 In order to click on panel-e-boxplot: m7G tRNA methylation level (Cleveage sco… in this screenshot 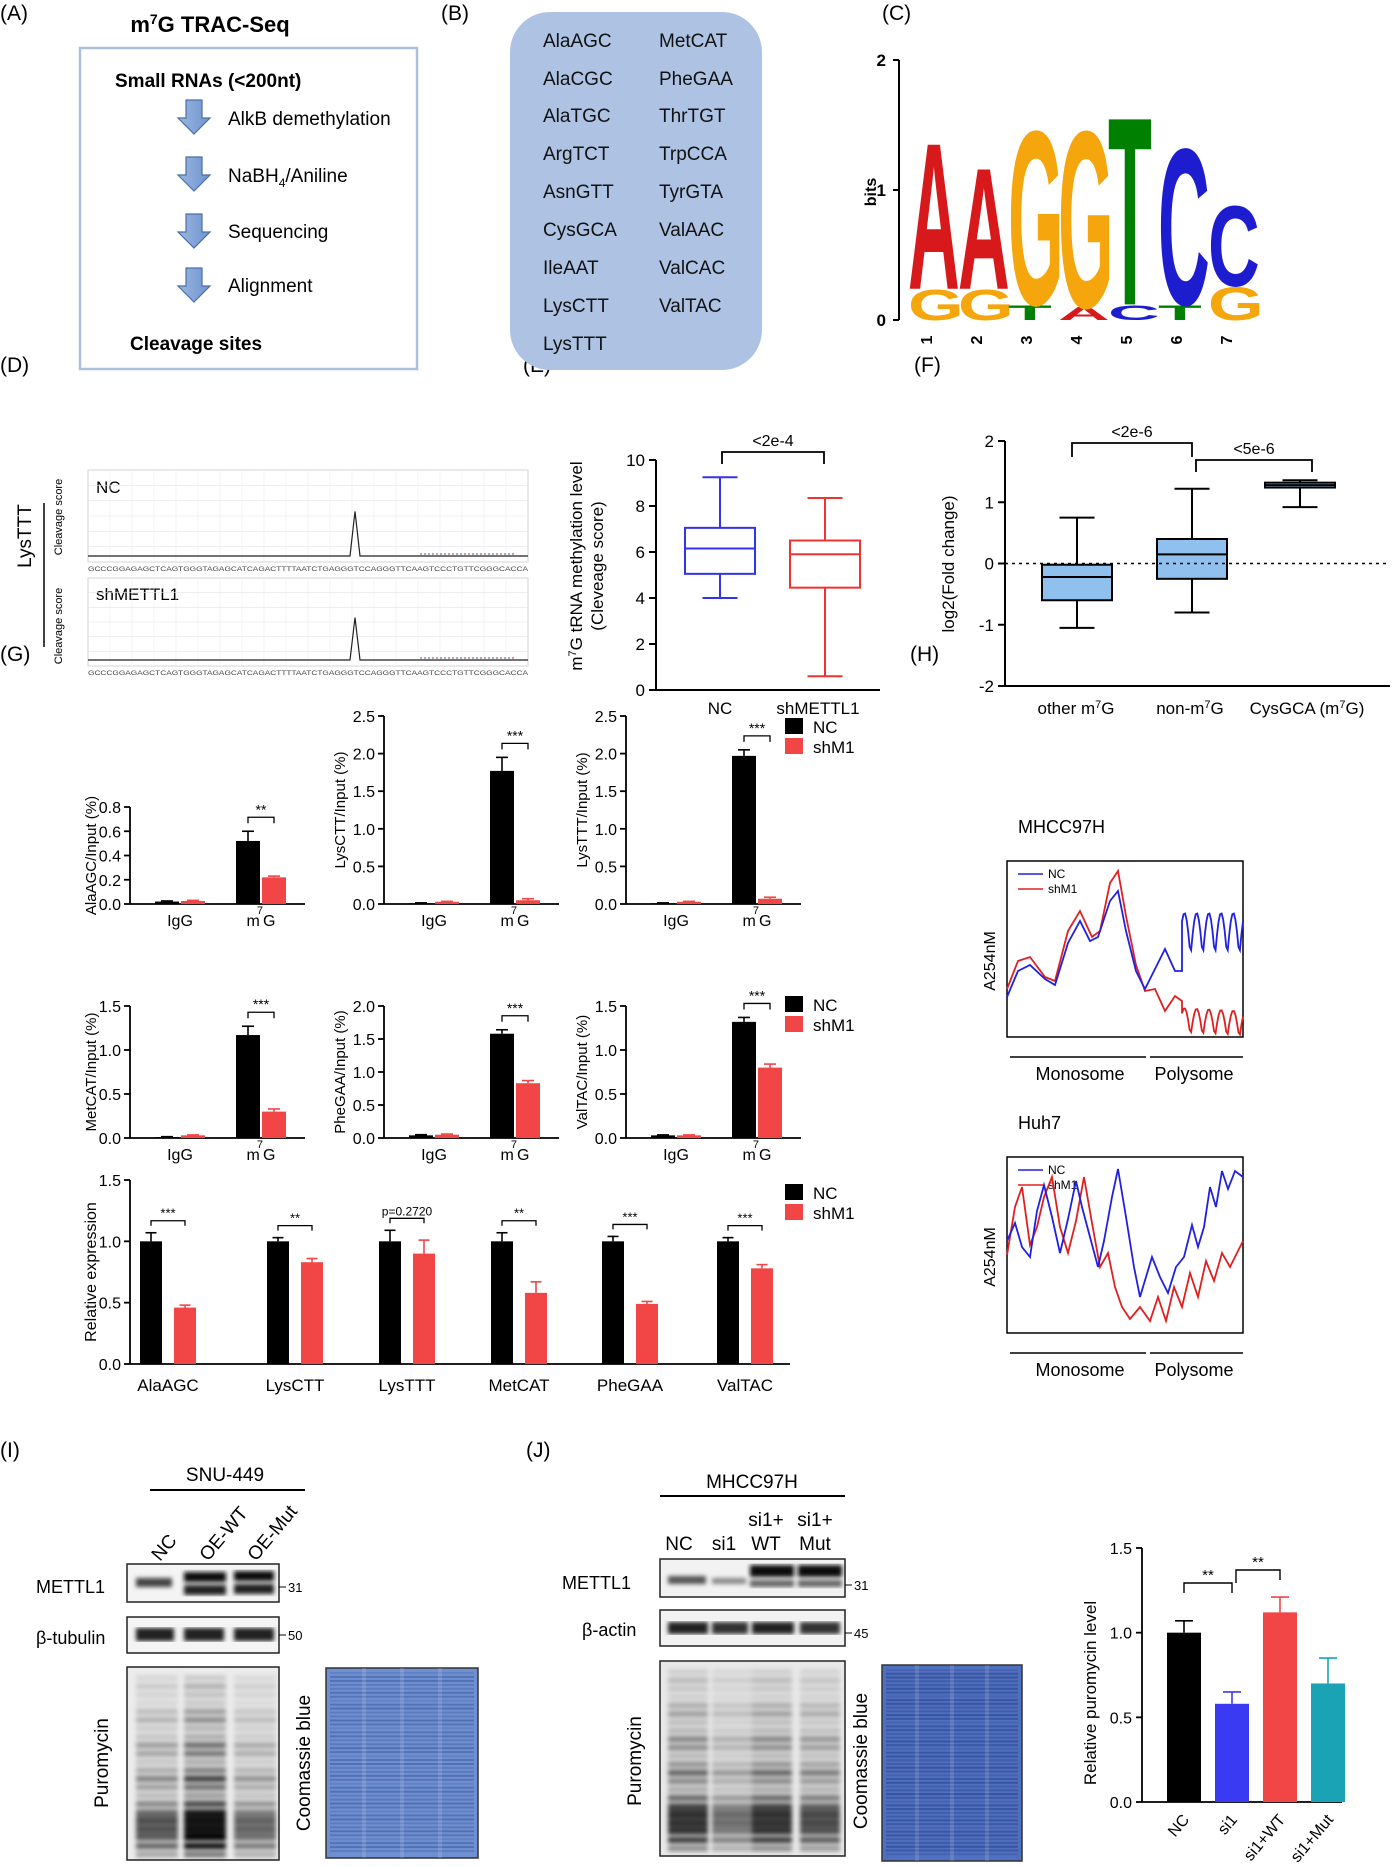, I will do `click(723, 575)`.